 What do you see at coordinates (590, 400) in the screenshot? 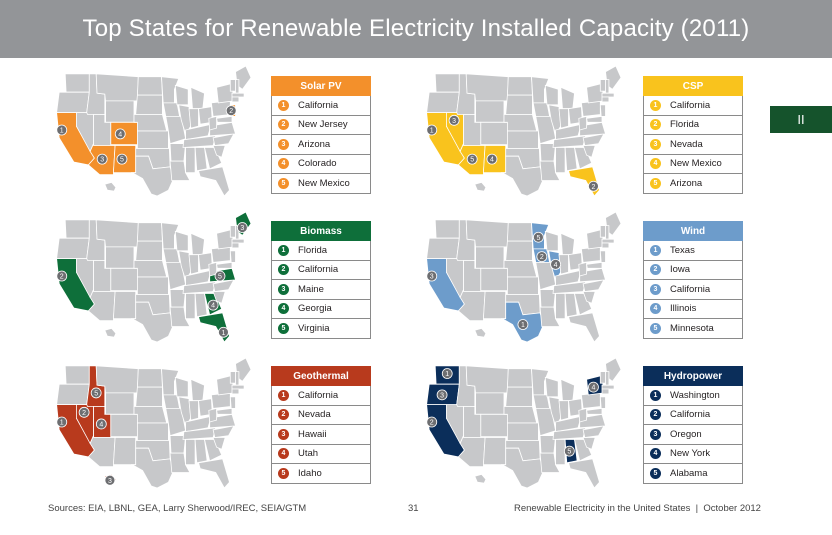
I see `state-pa` at bounding box center [590, 400].